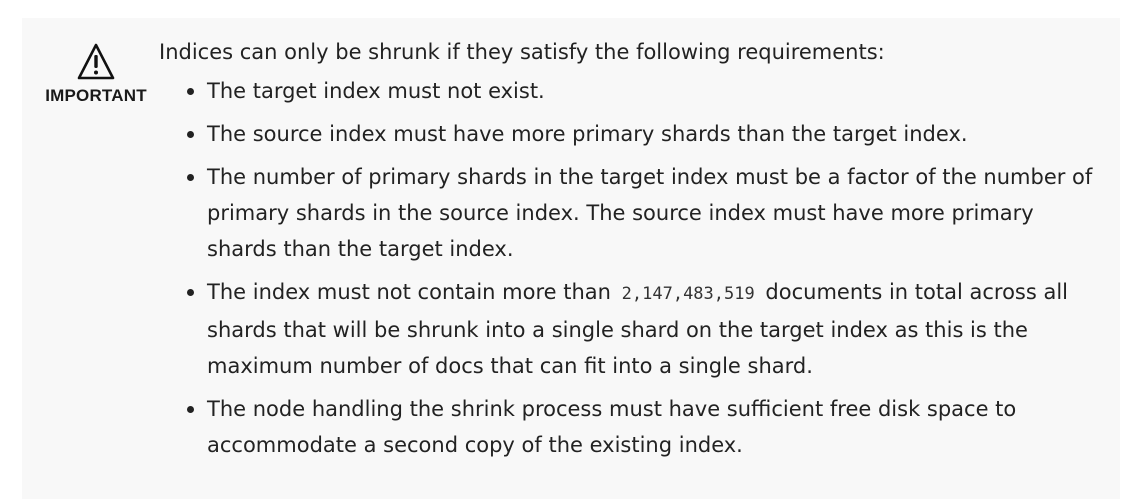 This screenshot has width=1143, height=499. I want to click on max-docs-code: 2,147,483,519, so click(688, 294).